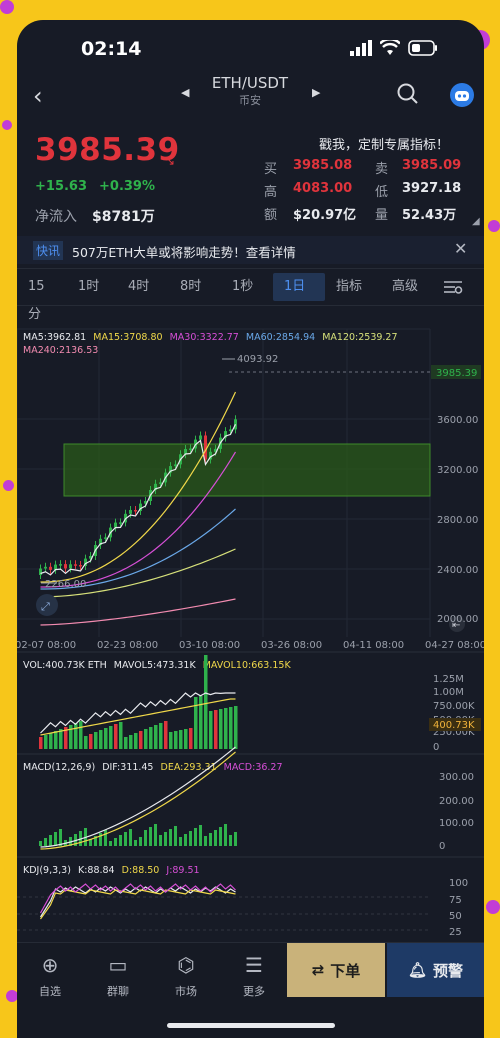 The image size is (500, 1038). Describe the element at coordinates (457, 470) in the screenshot. I see `y-tick-label: 3200.00` at that location.